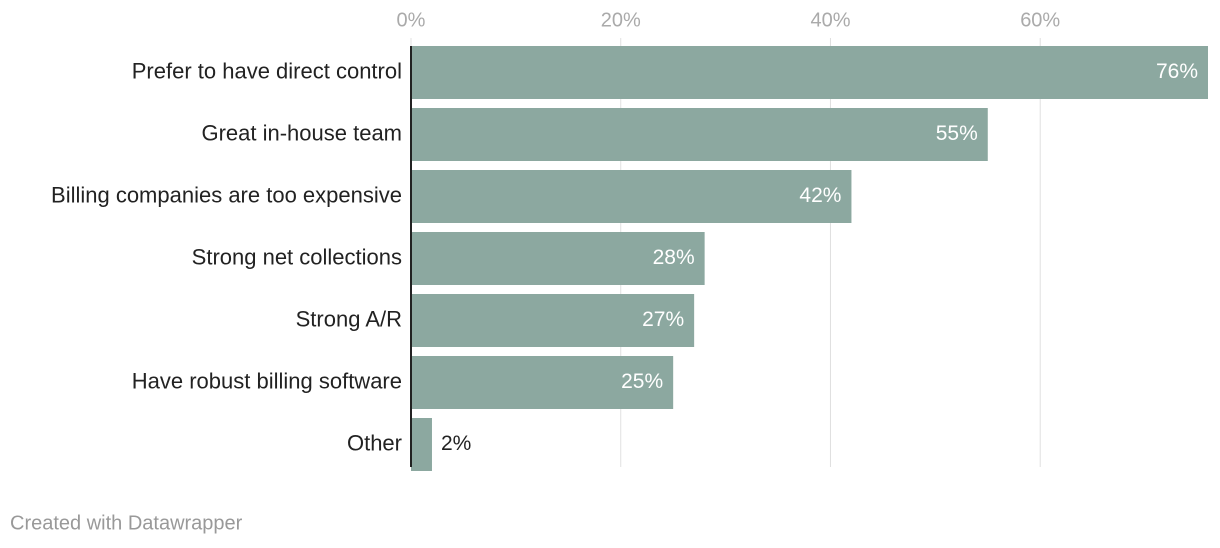  Describe the element at coordinates (642, 381) in the screenshot. I see `value-label: 25%` at that location.